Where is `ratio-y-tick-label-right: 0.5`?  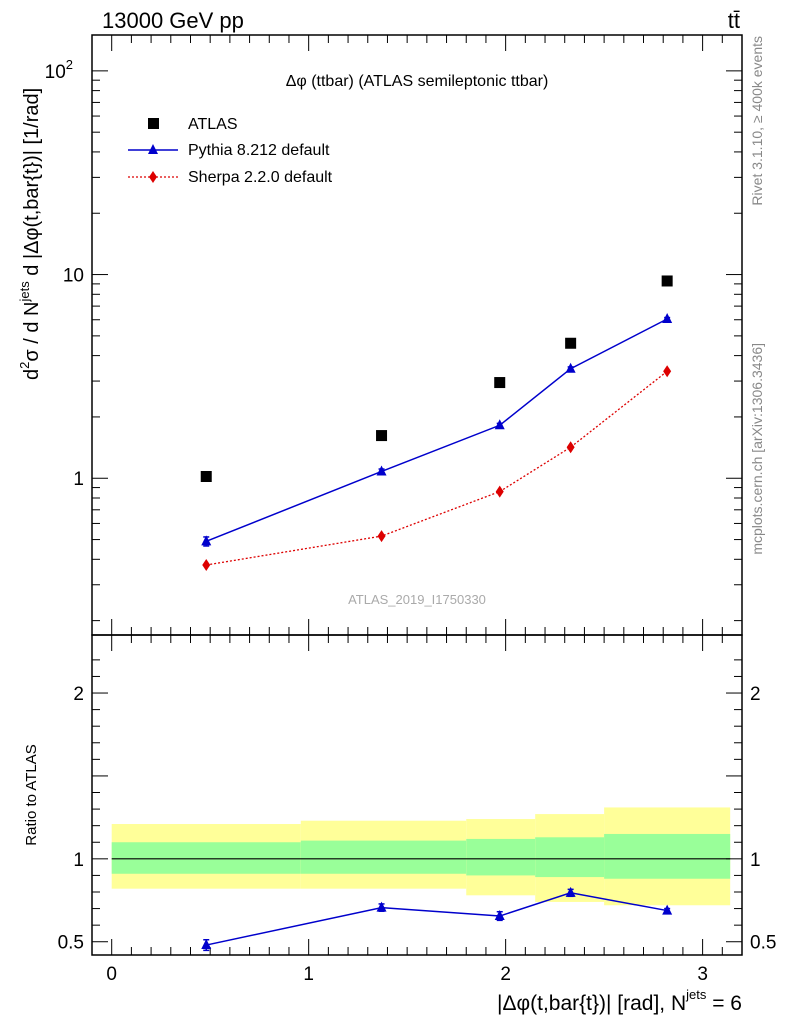
ratio-y-tick-label-right: 0.5 is located at coordinates (763, 943).